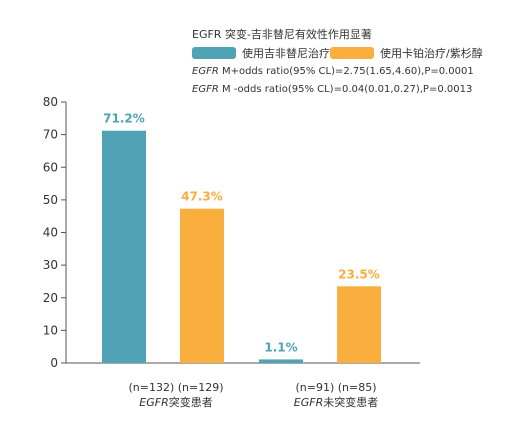  I want to click on category-name-wildtype: EGFR未突变患者, so click(336, 402).